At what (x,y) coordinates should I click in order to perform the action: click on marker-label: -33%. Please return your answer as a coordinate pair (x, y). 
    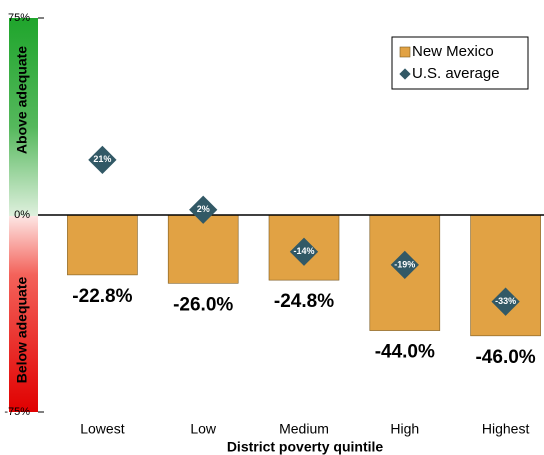
    Looking at the image, I should click on (505, 301).